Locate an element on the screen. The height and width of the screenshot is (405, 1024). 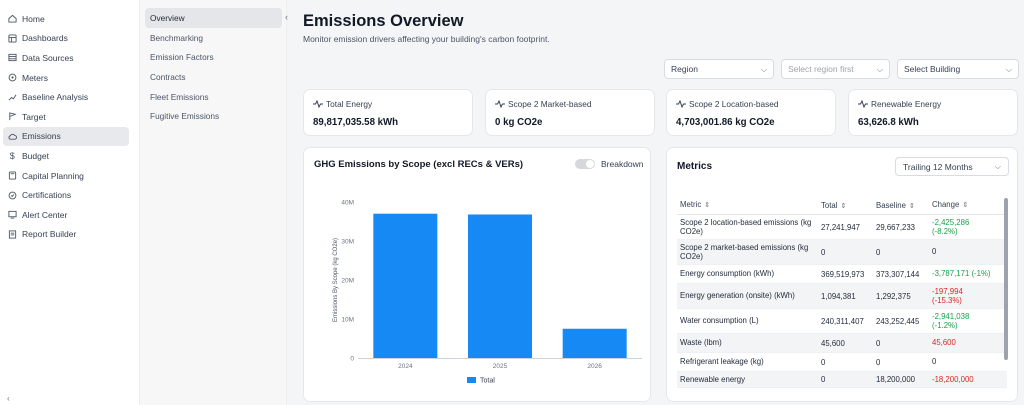
metric-name: Energy generation (onsite) is located at coordinates (726, 296).